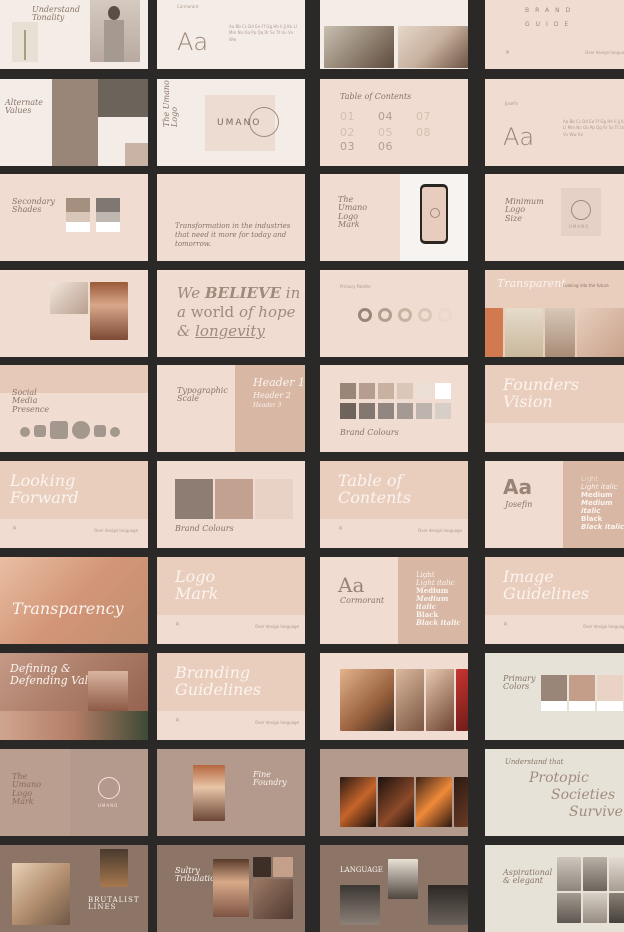  I want to click on slide-image-guidelines: Image Guidelines ✕ Over design language, so click(554, 600).